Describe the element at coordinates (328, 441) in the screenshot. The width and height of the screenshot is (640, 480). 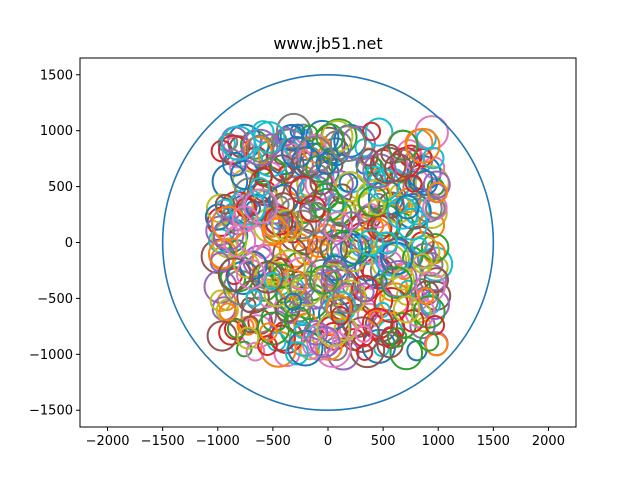
I see `x-tick-label: 0` at that location.